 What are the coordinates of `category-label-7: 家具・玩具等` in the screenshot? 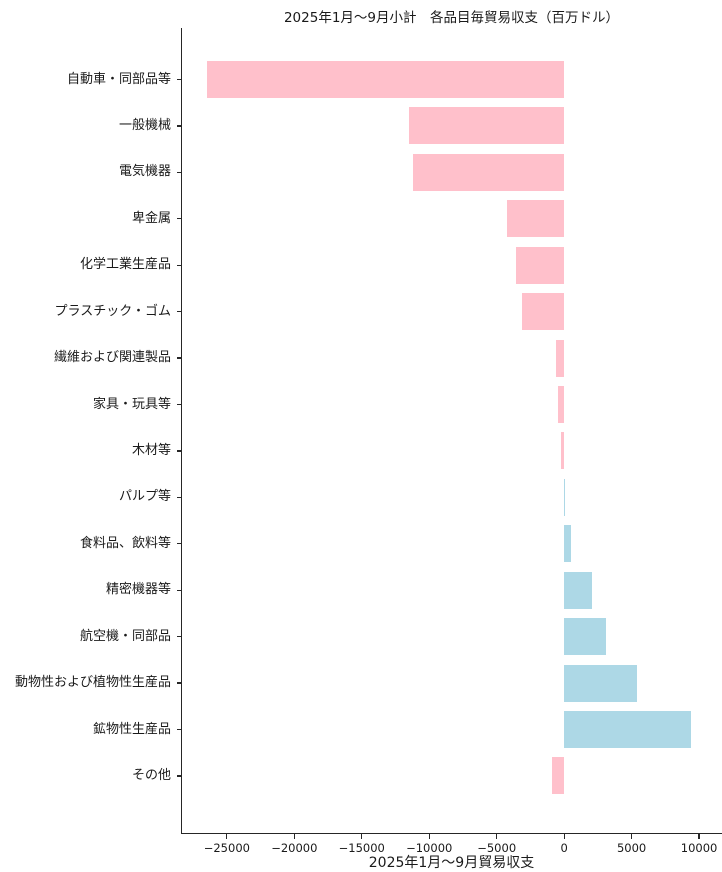 It's located at (131, 404).